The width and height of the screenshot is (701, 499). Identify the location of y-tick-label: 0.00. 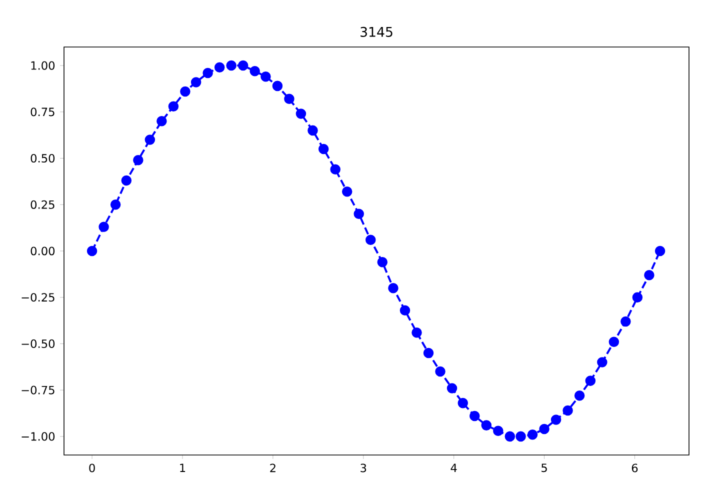
(42, 251).